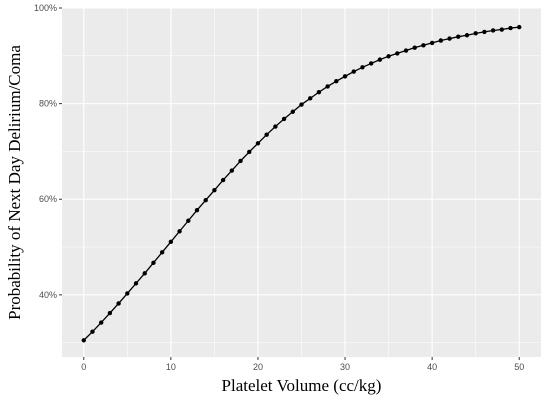 Image resolution: width=550 pixels, height=401 pixels. What do you see at coordinates (45, 8) in the screenshot?
I see `y-tick-label: 100%` at bounding box center [45, 8].